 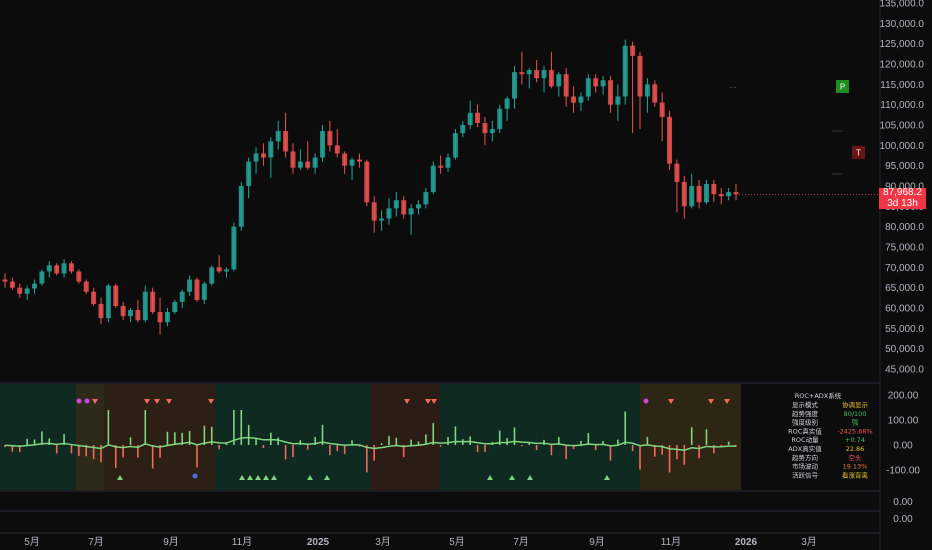 I want to click on price-tick-label: 65,000.0, so click(x=904, y=288).